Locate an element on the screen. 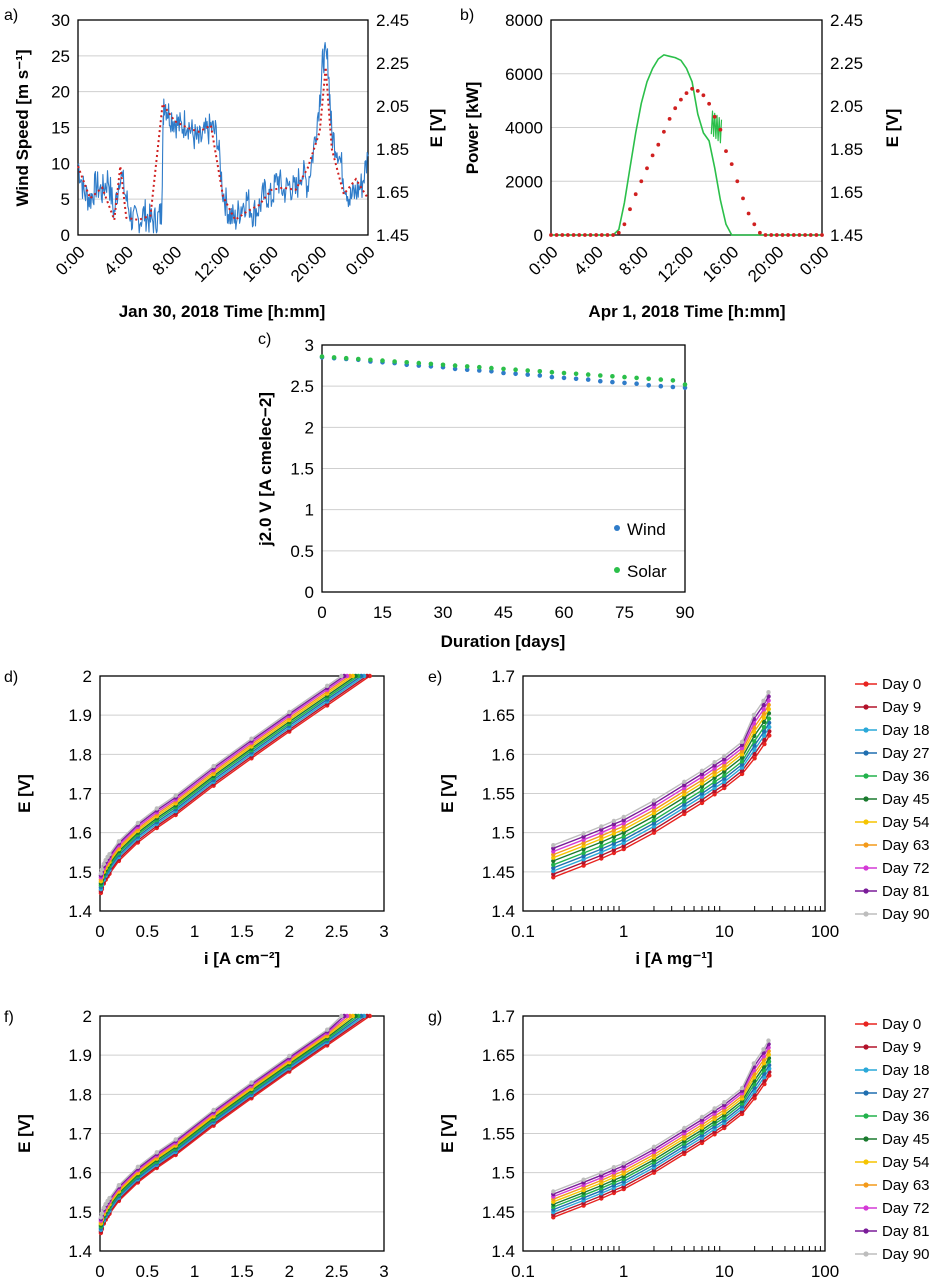  y2-axis-title: E [V] is located at coordinates (436, 128).